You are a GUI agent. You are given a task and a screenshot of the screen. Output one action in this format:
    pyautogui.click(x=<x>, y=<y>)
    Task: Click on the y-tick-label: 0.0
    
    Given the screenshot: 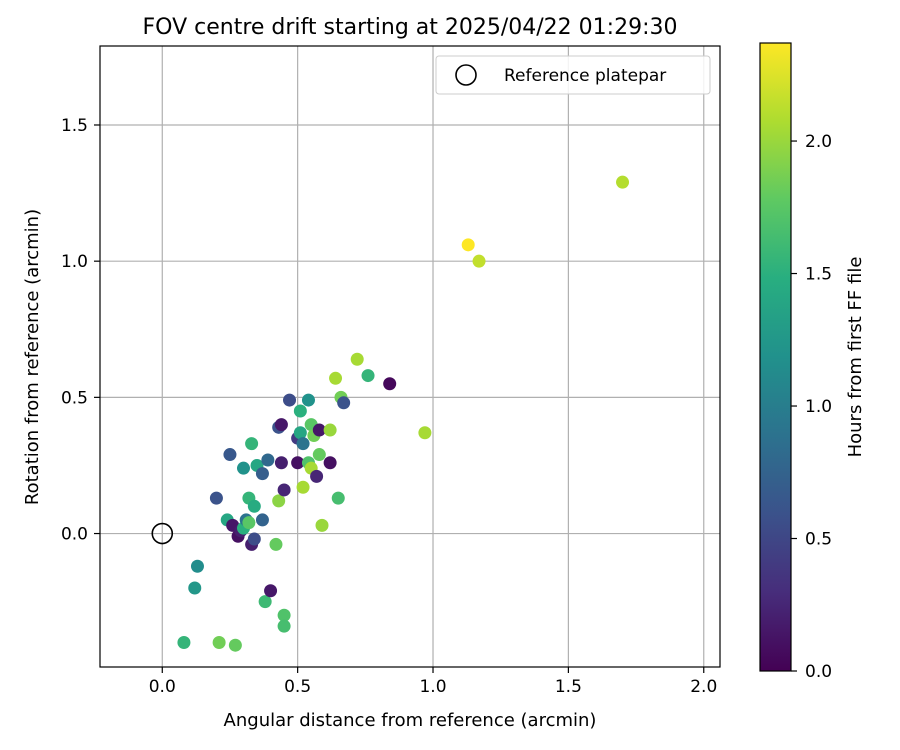 What is the action you would take?
    pyautogui.click(x=74, y=535)
    